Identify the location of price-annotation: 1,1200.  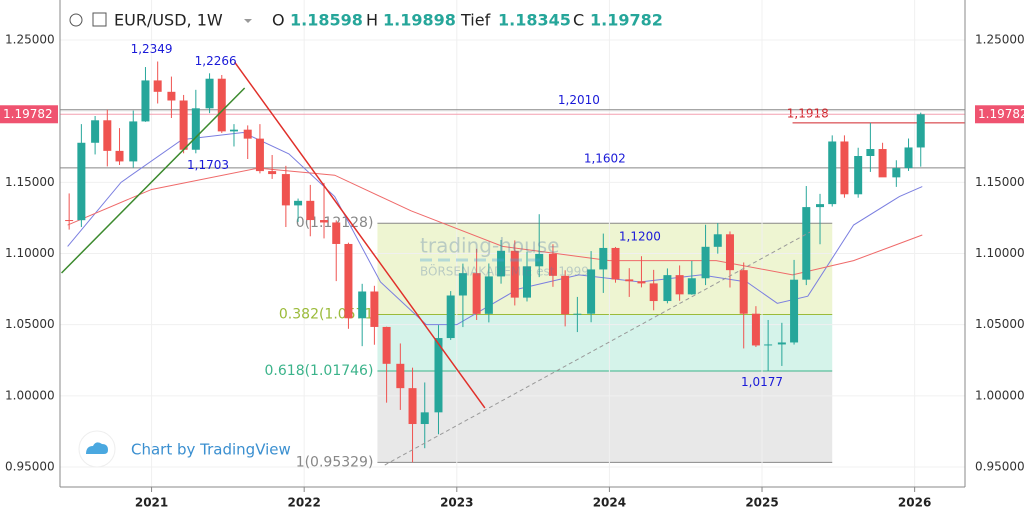
(640, 237).